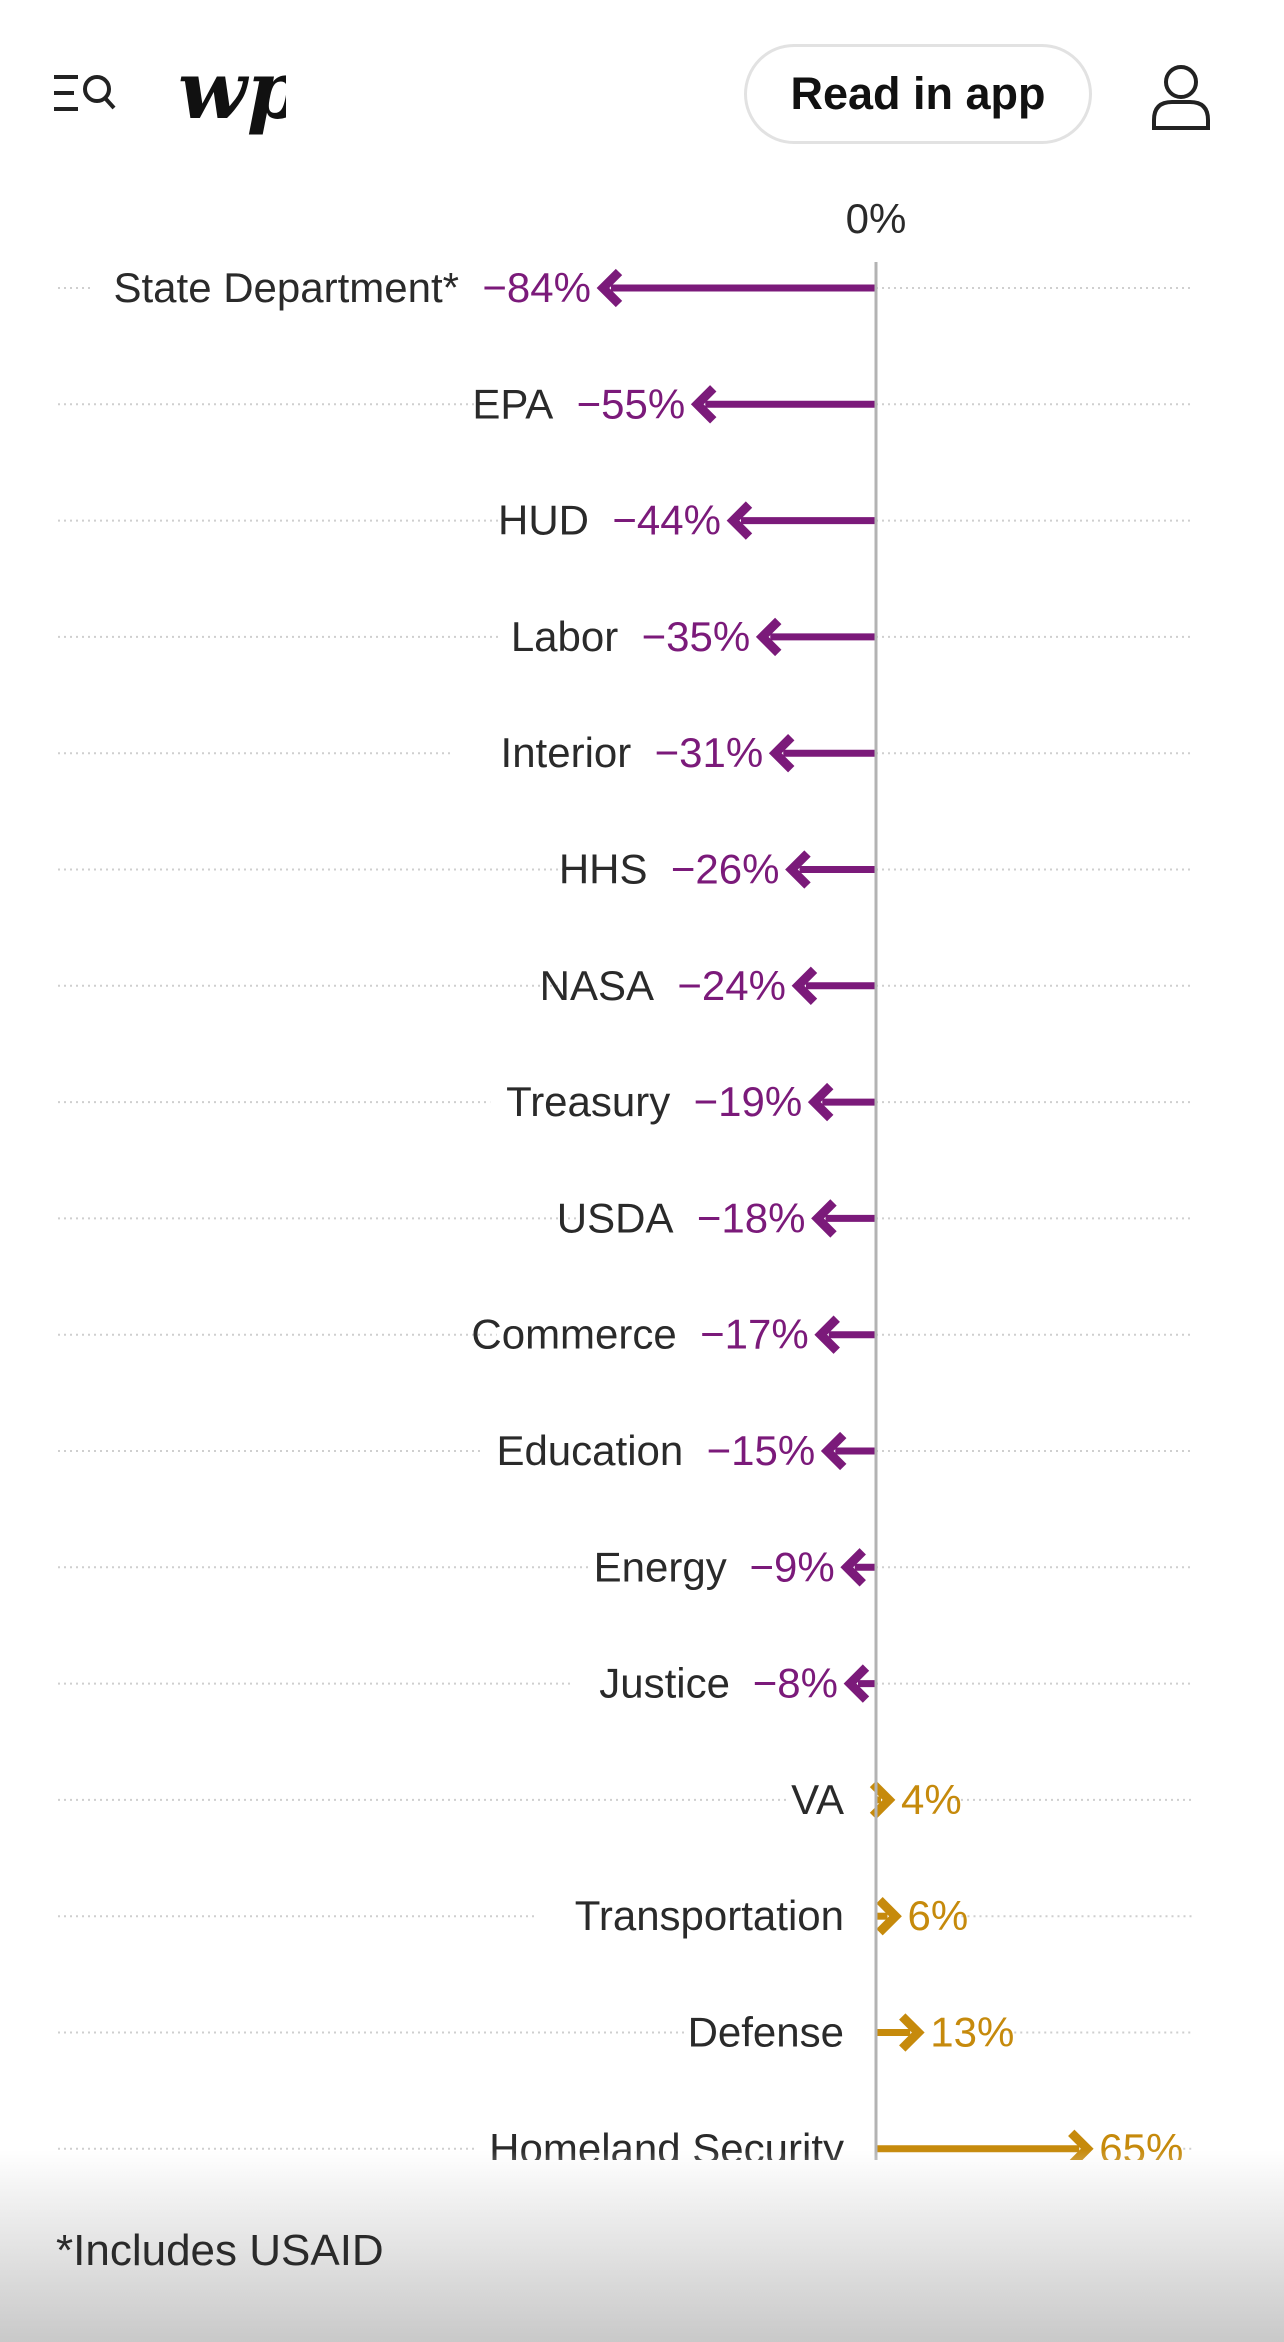 Image resolution: width=1284 pixels, height=2342 pixels. What do you see at coordinates (725, 869) in the screenshot?
I see `value-label: −26%` at bounding box center [725, 869].